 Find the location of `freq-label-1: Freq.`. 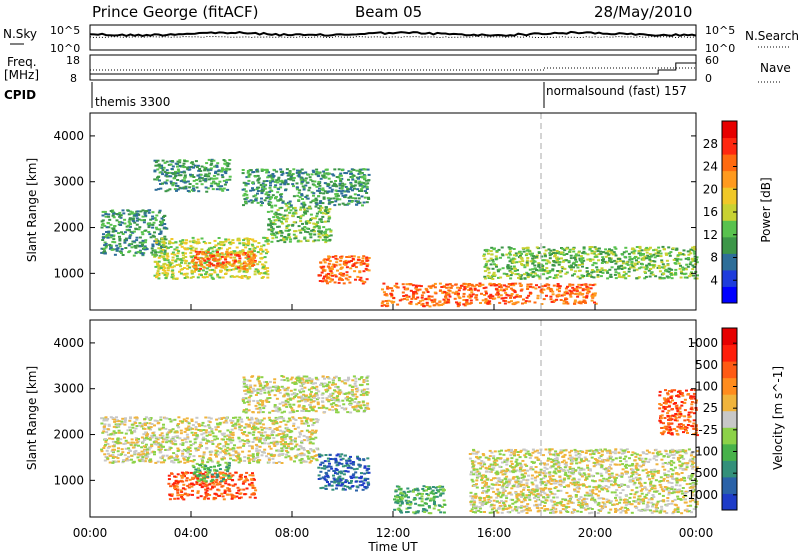

freq-label-1: Freq. is located at coordinates (22, 62).